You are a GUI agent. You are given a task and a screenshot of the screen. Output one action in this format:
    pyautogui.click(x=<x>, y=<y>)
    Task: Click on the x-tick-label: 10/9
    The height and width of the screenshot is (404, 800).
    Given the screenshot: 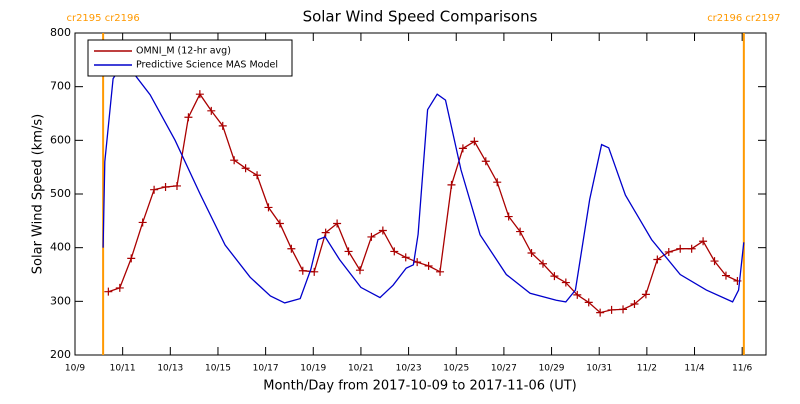 What is the action you would take?
    pyautogui.click(x=75, y=369)
    